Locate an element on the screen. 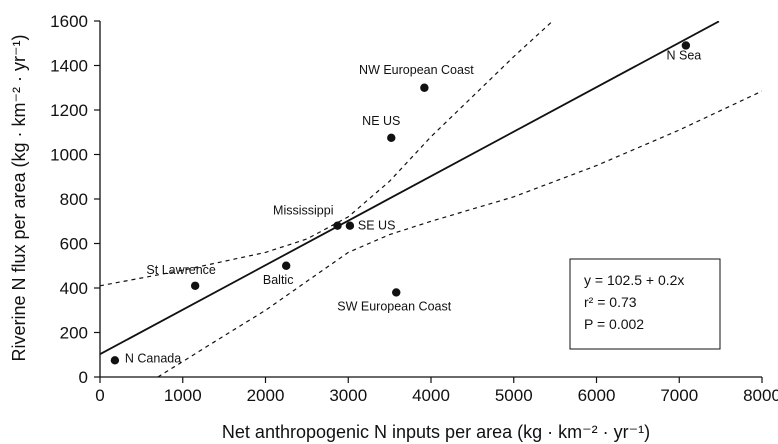  x-tick-label: 4000 is located at coordinates (431, 395).